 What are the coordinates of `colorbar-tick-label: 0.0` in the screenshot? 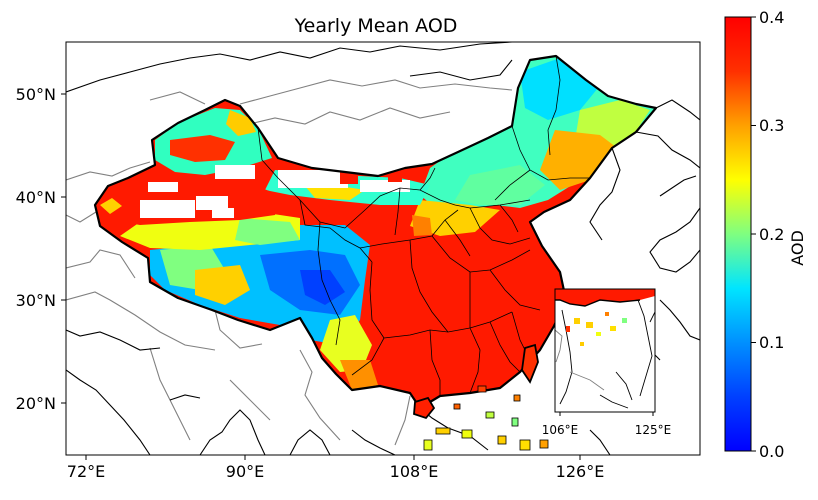 It's located at (771, 451).